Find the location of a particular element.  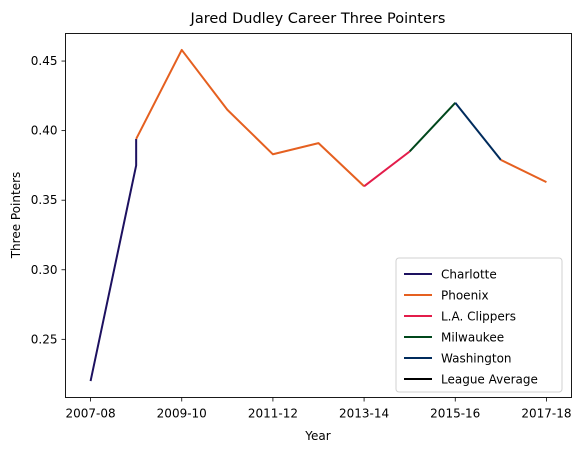

legend-box is located at coordinates (479, 325).